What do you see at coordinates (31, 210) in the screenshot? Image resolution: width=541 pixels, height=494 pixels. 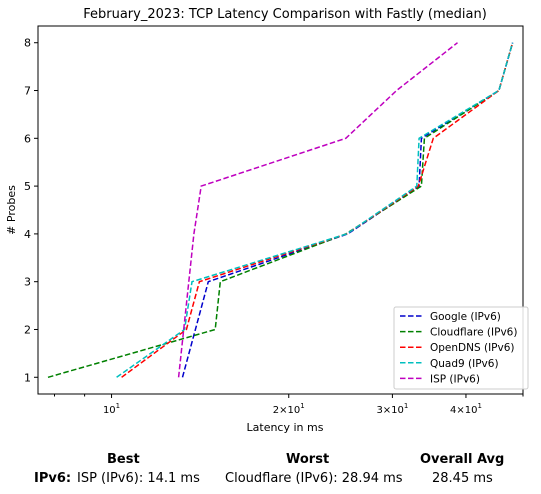 I see `y-axis-ticks: 1 2 3 4 5 6 7 8` at bounding box center [31, 210].